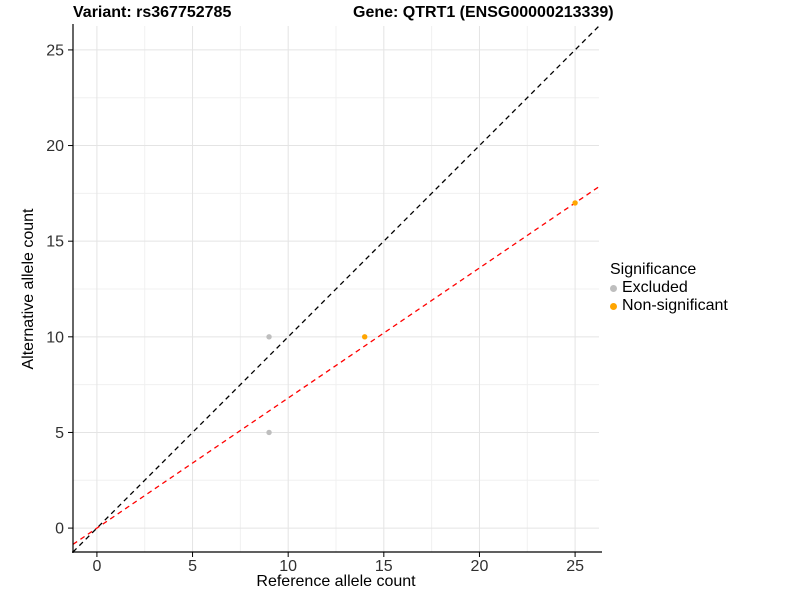 The image size is (800, 600). I want to click on x-tick-label: 25, so click(575, 566).